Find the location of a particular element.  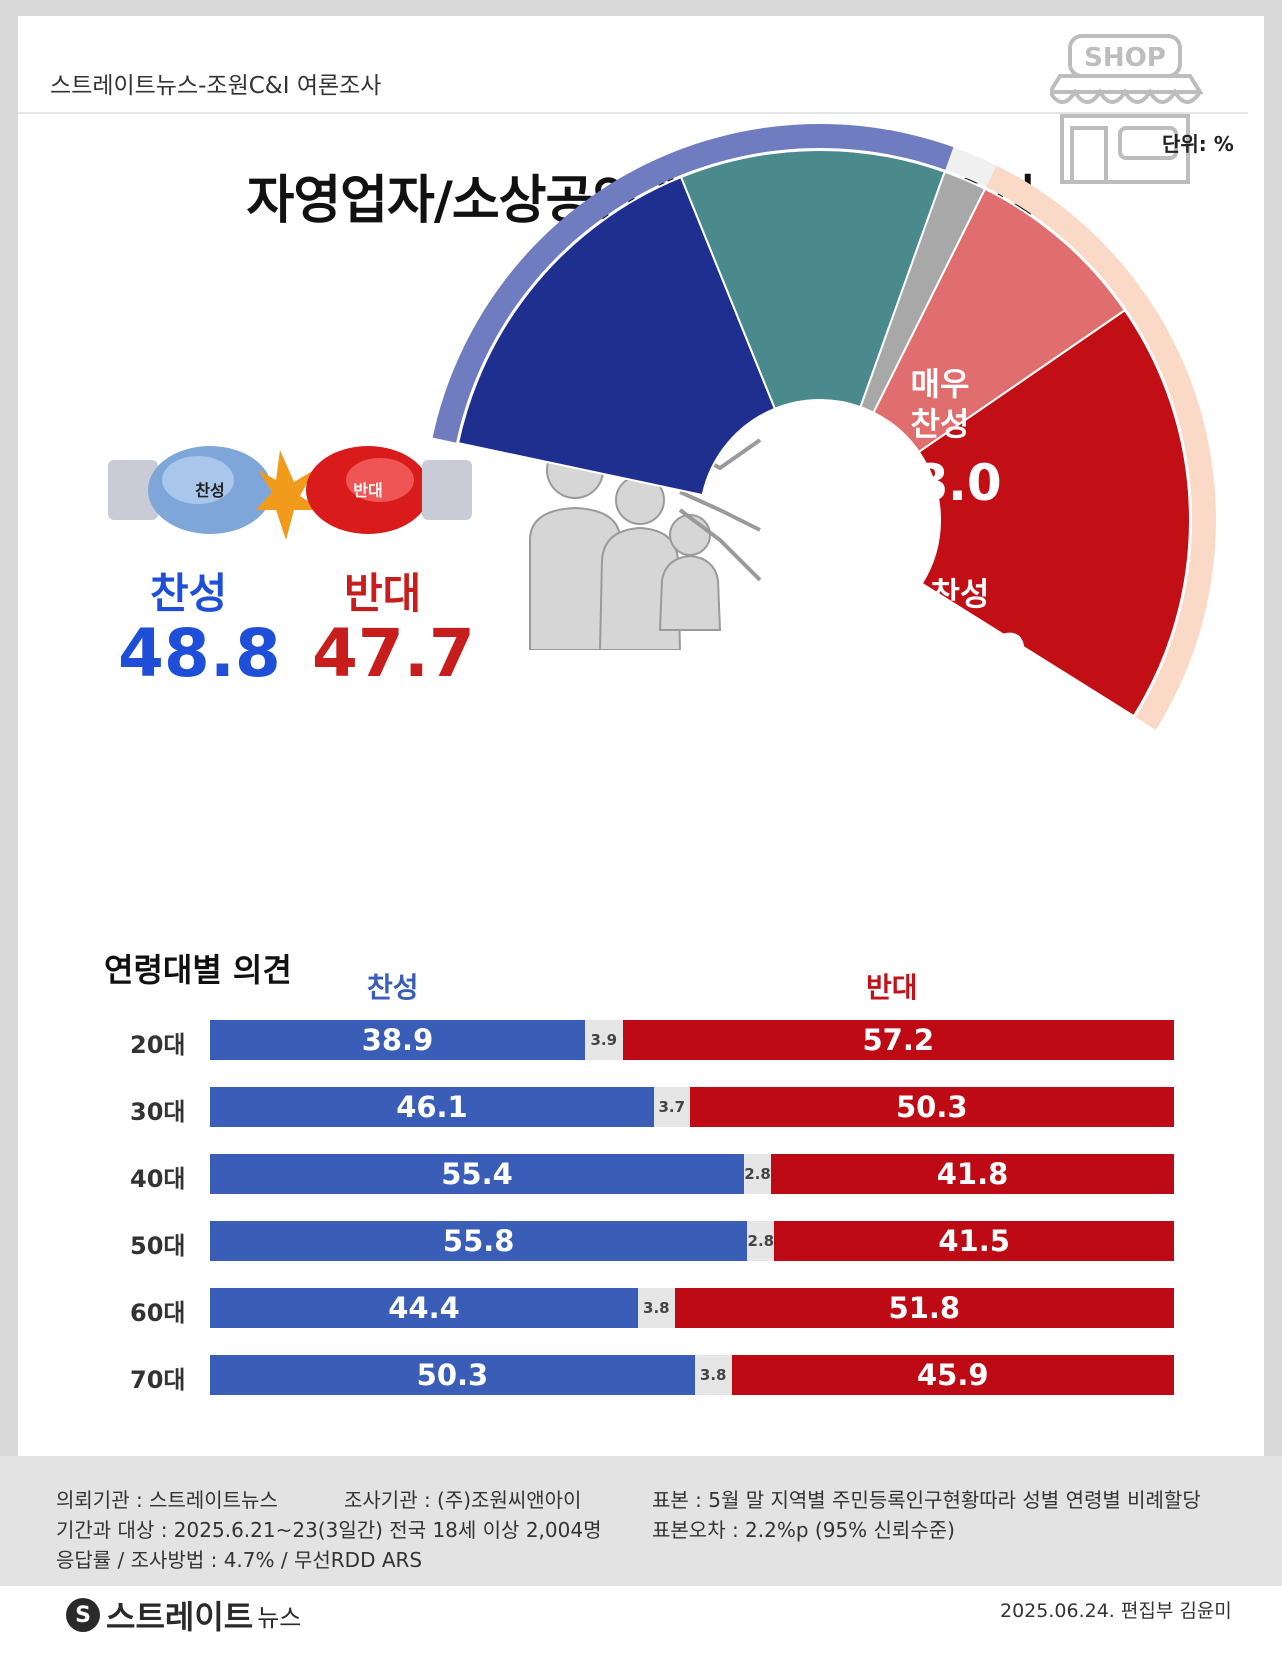

bar-yes: 55.8 is located at coordinates (479, 1241).